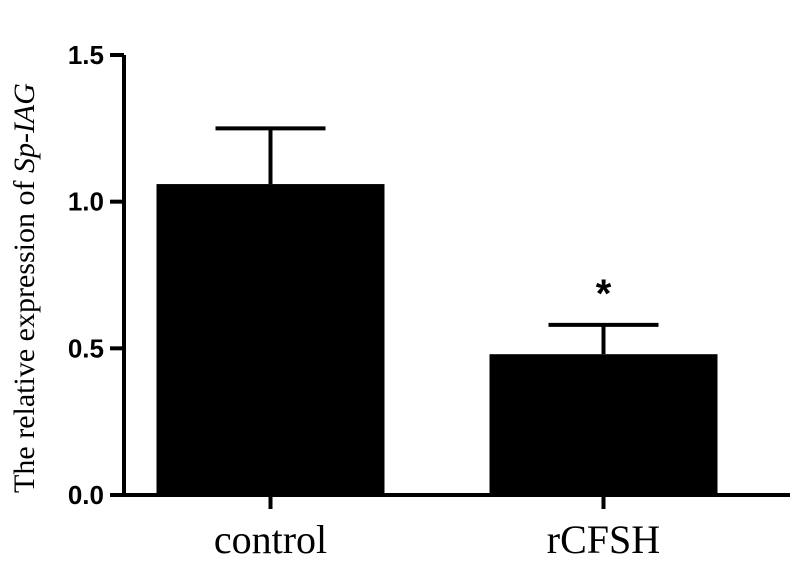 The image size is (800, 566). What do you see at coordinates (270, 539) in the screenshot?
I see `x-category-label: control` at bounding box center [270, 539].